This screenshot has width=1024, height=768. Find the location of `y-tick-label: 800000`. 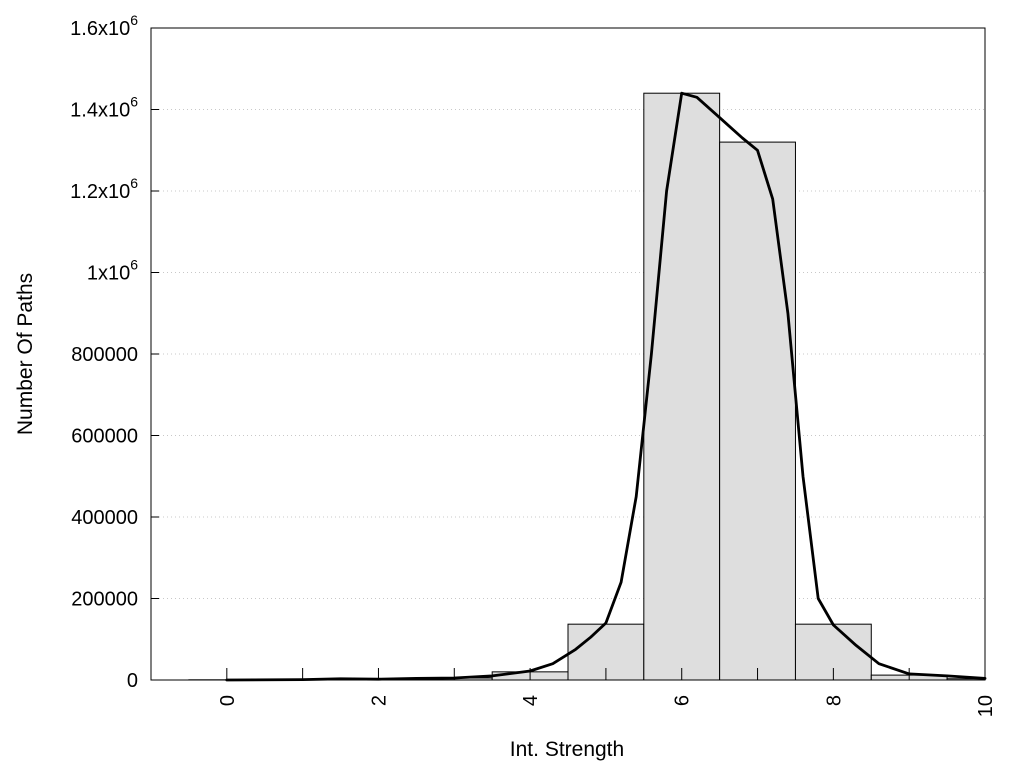

y-tick-label: 800000 is located at coordinates (104, 355).